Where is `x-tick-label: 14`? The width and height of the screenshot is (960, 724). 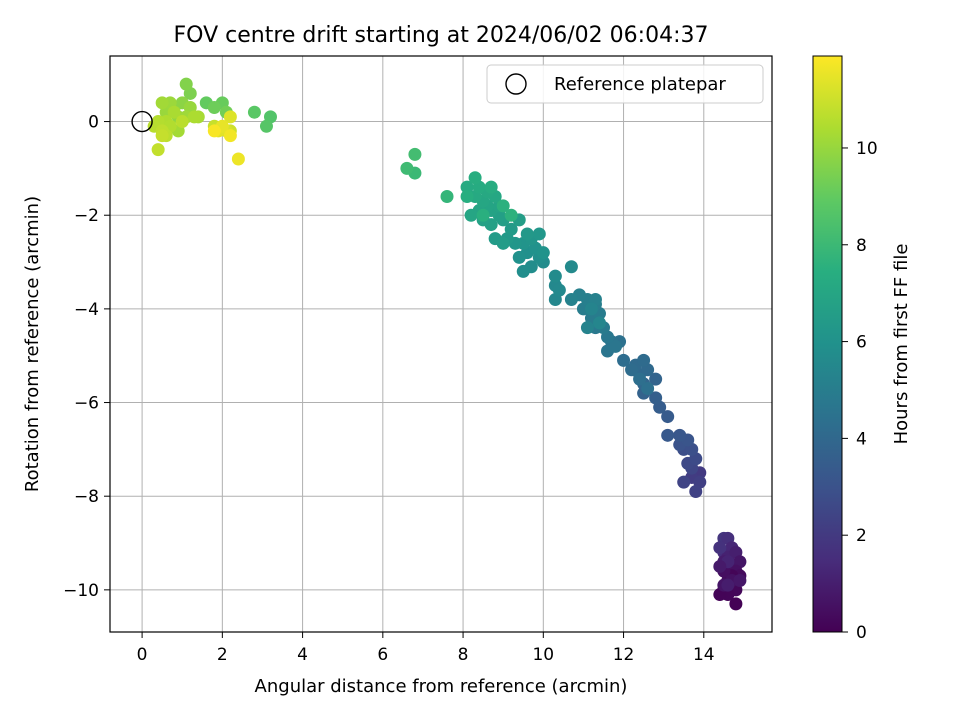
x-tick-label: 14 is located at coordinates (704, 655).